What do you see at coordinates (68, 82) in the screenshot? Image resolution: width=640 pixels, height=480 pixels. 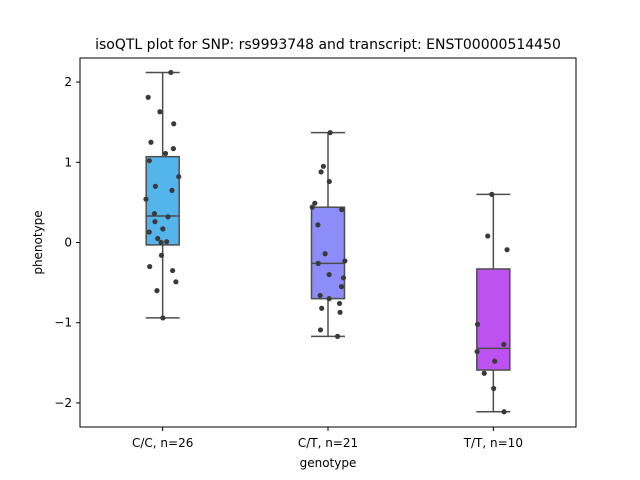 I see `y-tick-label: 2` at bounding box center [68, 82].